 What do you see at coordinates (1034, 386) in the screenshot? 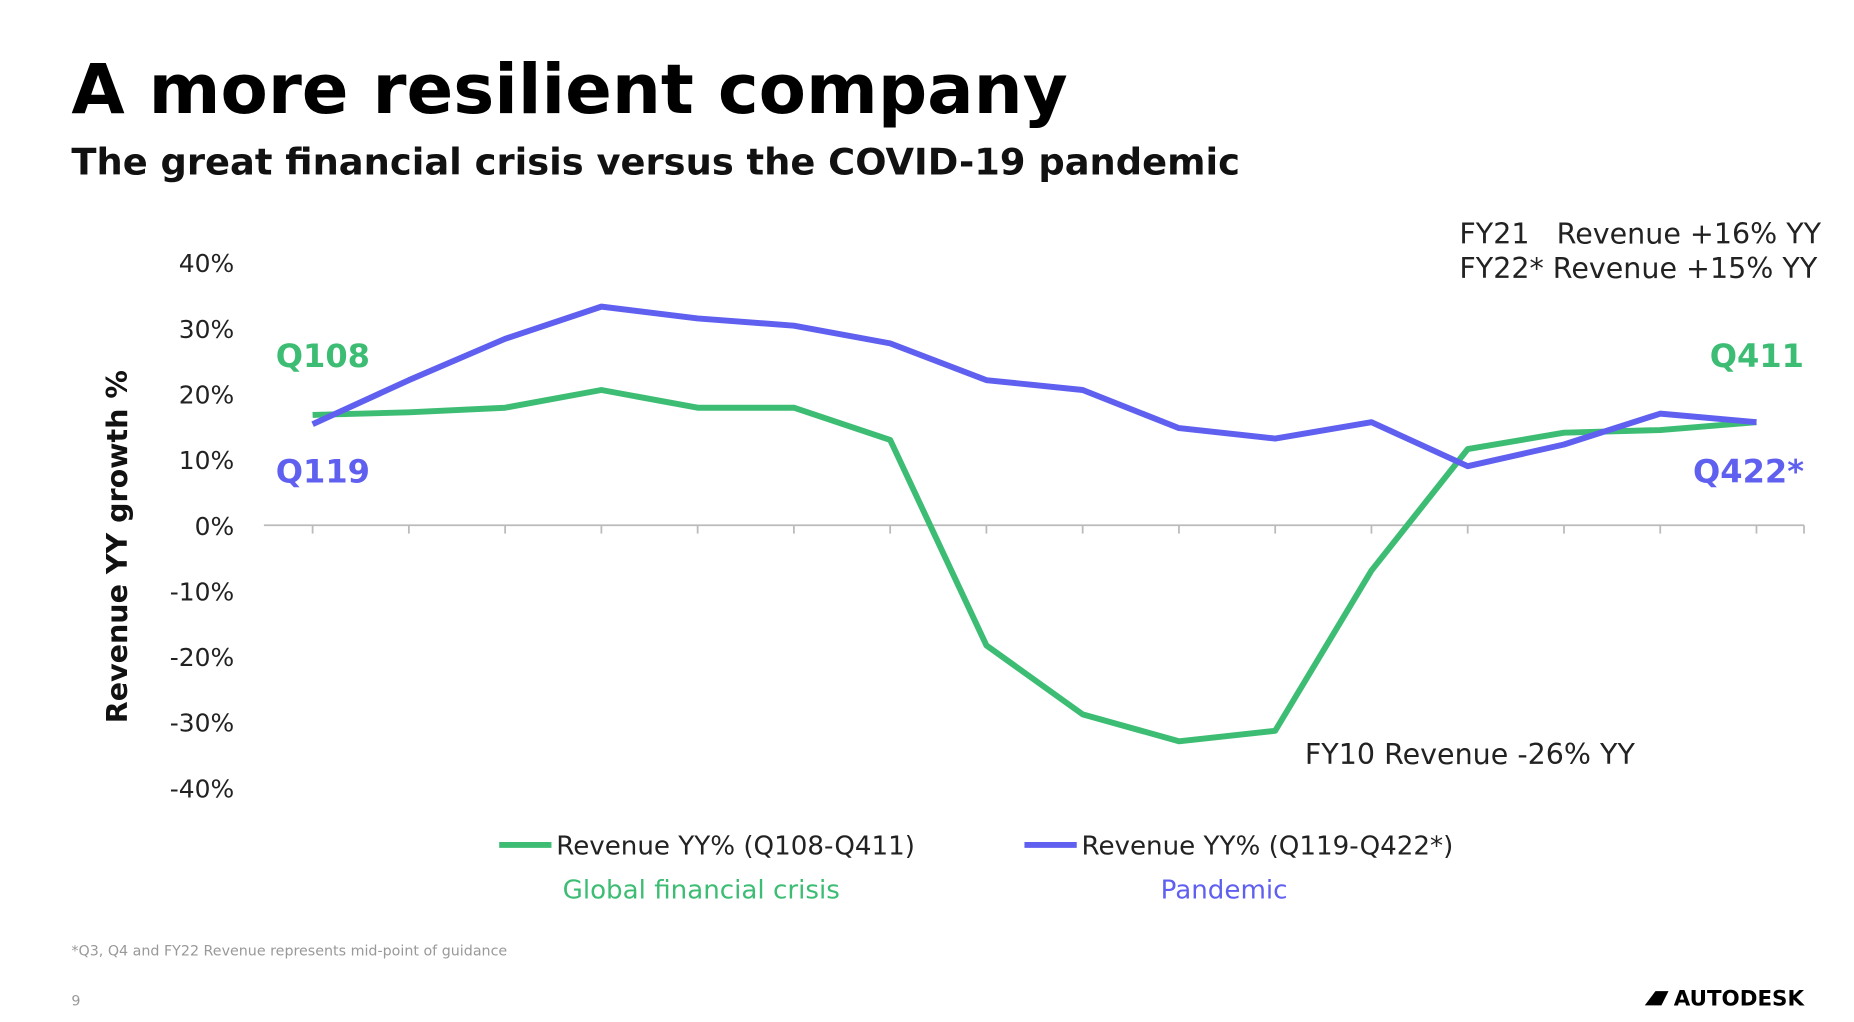
I see `series-line` at bounding box center [1034, 386].